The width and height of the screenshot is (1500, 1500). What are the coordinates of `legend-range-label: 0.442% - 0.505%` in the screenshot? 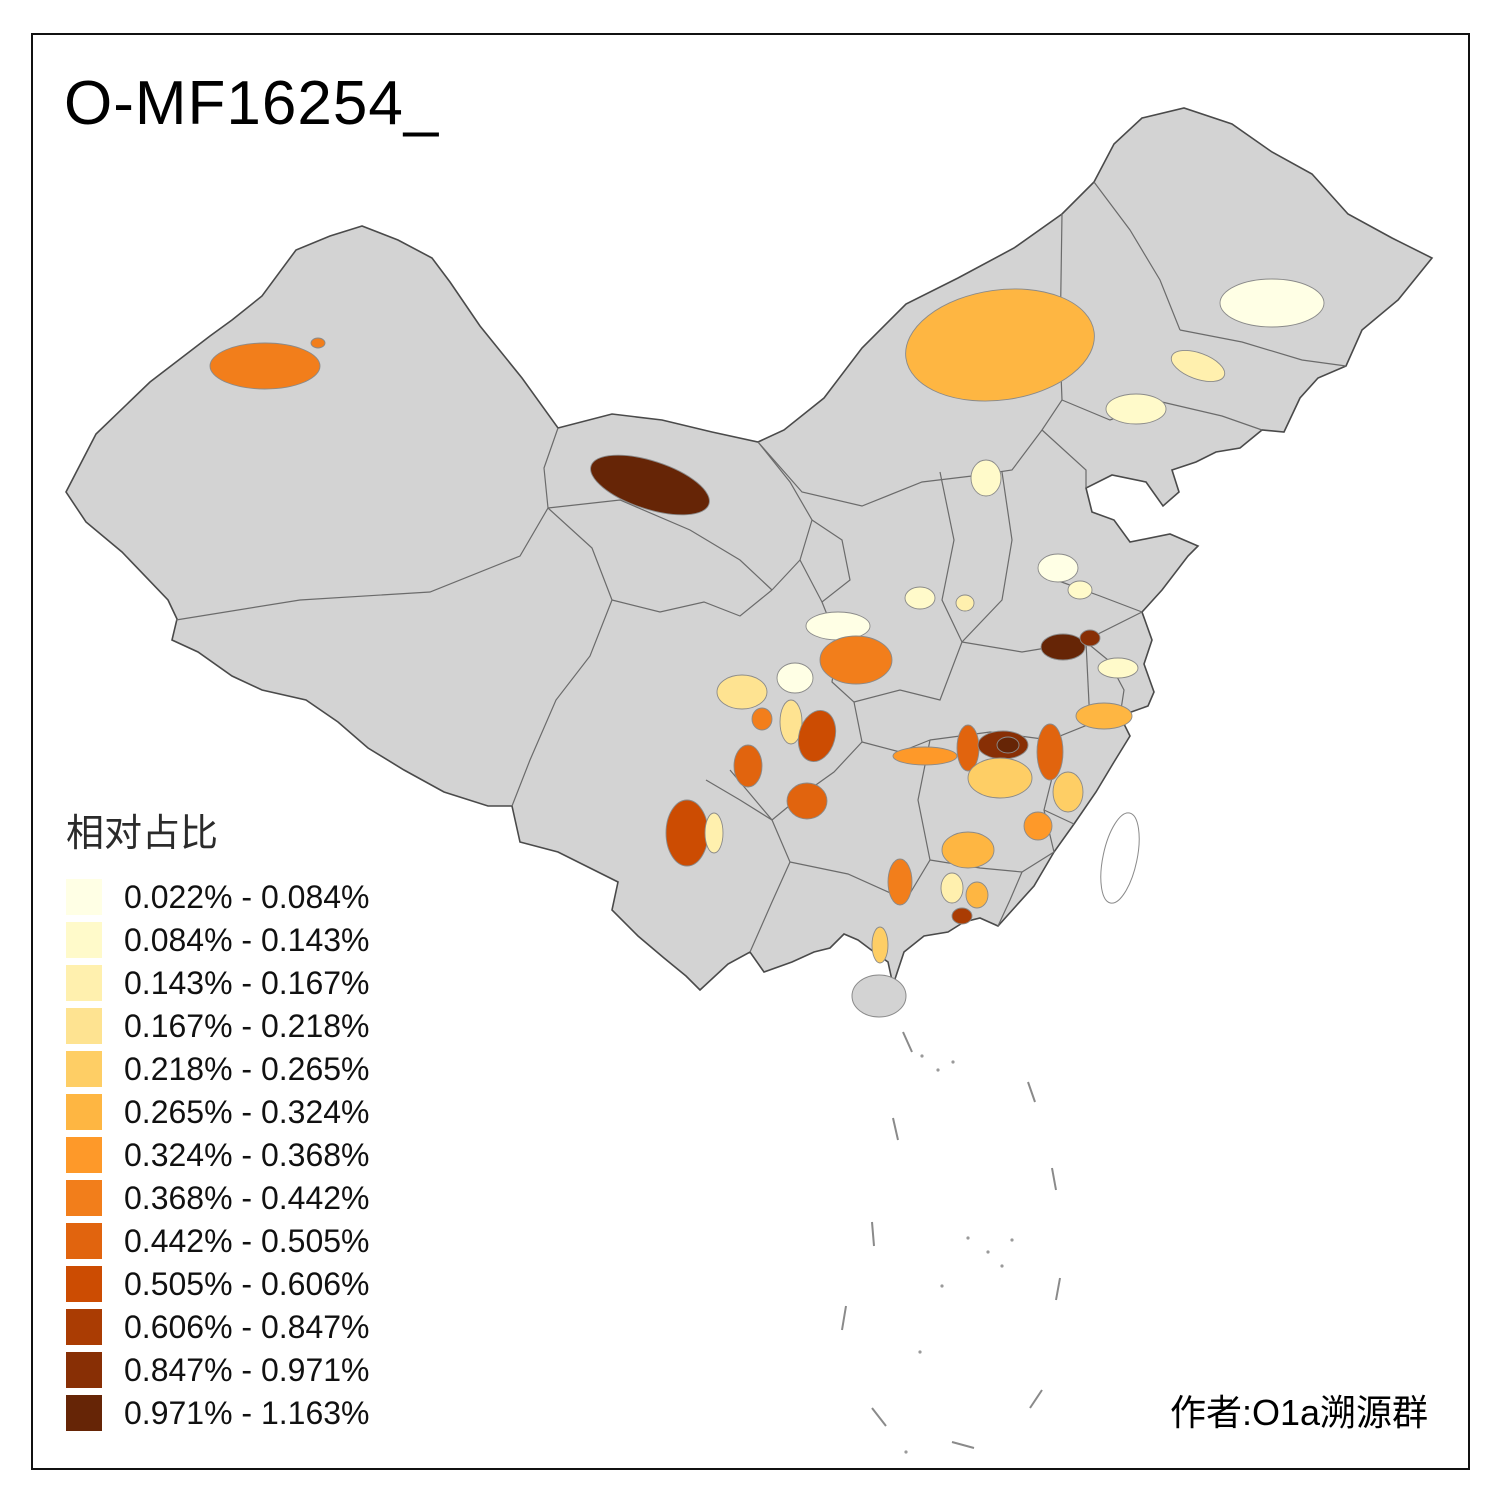 It's located at (247, 1240).